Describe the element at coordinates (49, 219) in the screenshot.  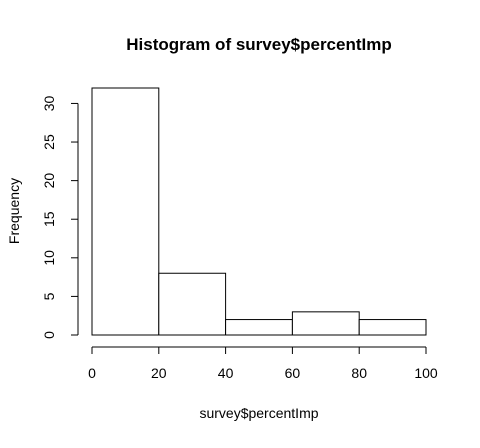
I see `y-tick-label: 15` at that location.